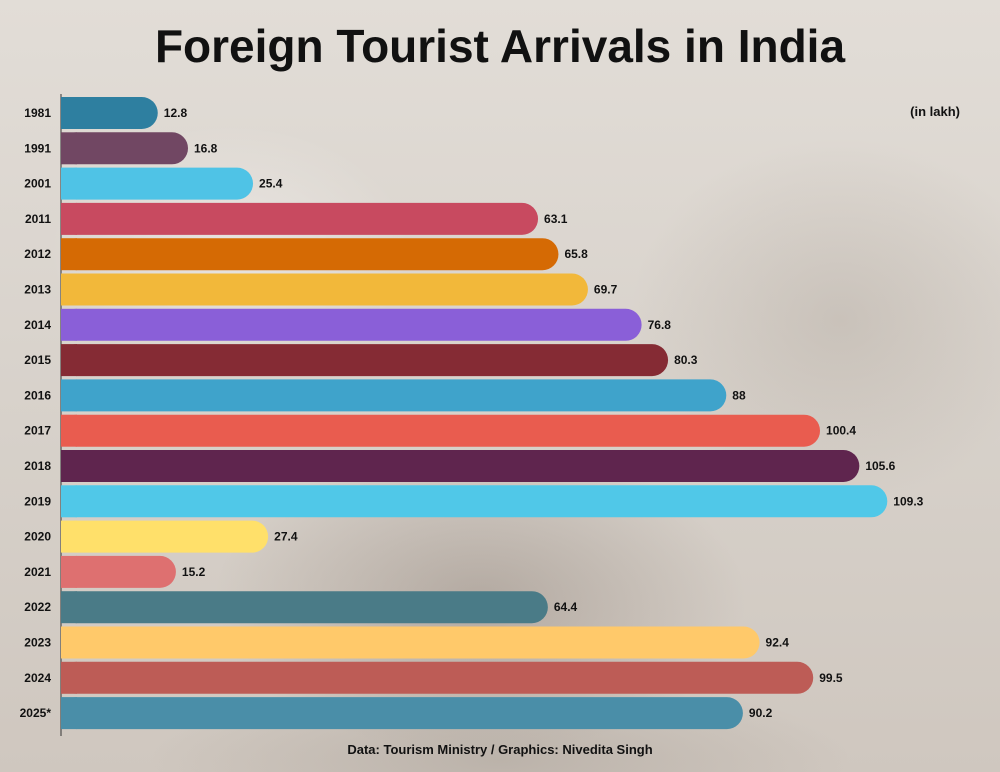 This screenshot has height=772, width=1000. What do you see at coordinates (165, 536) in the screenshot?
I see `bar-2020` at bounding box center [165, 536].